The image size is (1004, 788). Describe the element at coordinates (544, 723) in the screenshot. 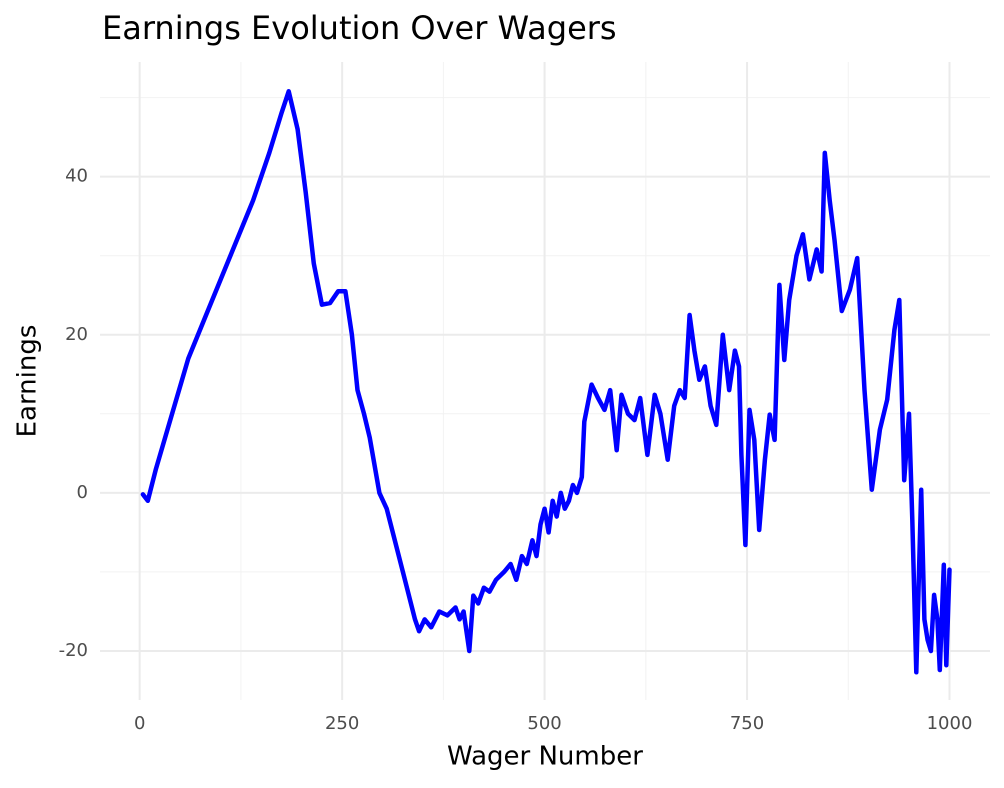

I see `x-tick-label: 500` at that location.